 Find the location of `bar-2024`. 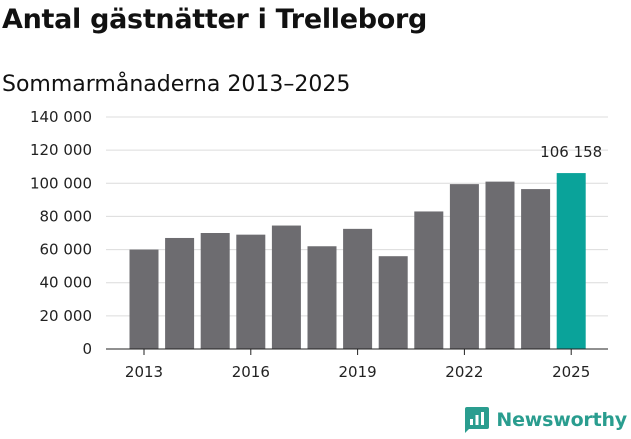

bar-2024 is located at coordinates (536, 269).